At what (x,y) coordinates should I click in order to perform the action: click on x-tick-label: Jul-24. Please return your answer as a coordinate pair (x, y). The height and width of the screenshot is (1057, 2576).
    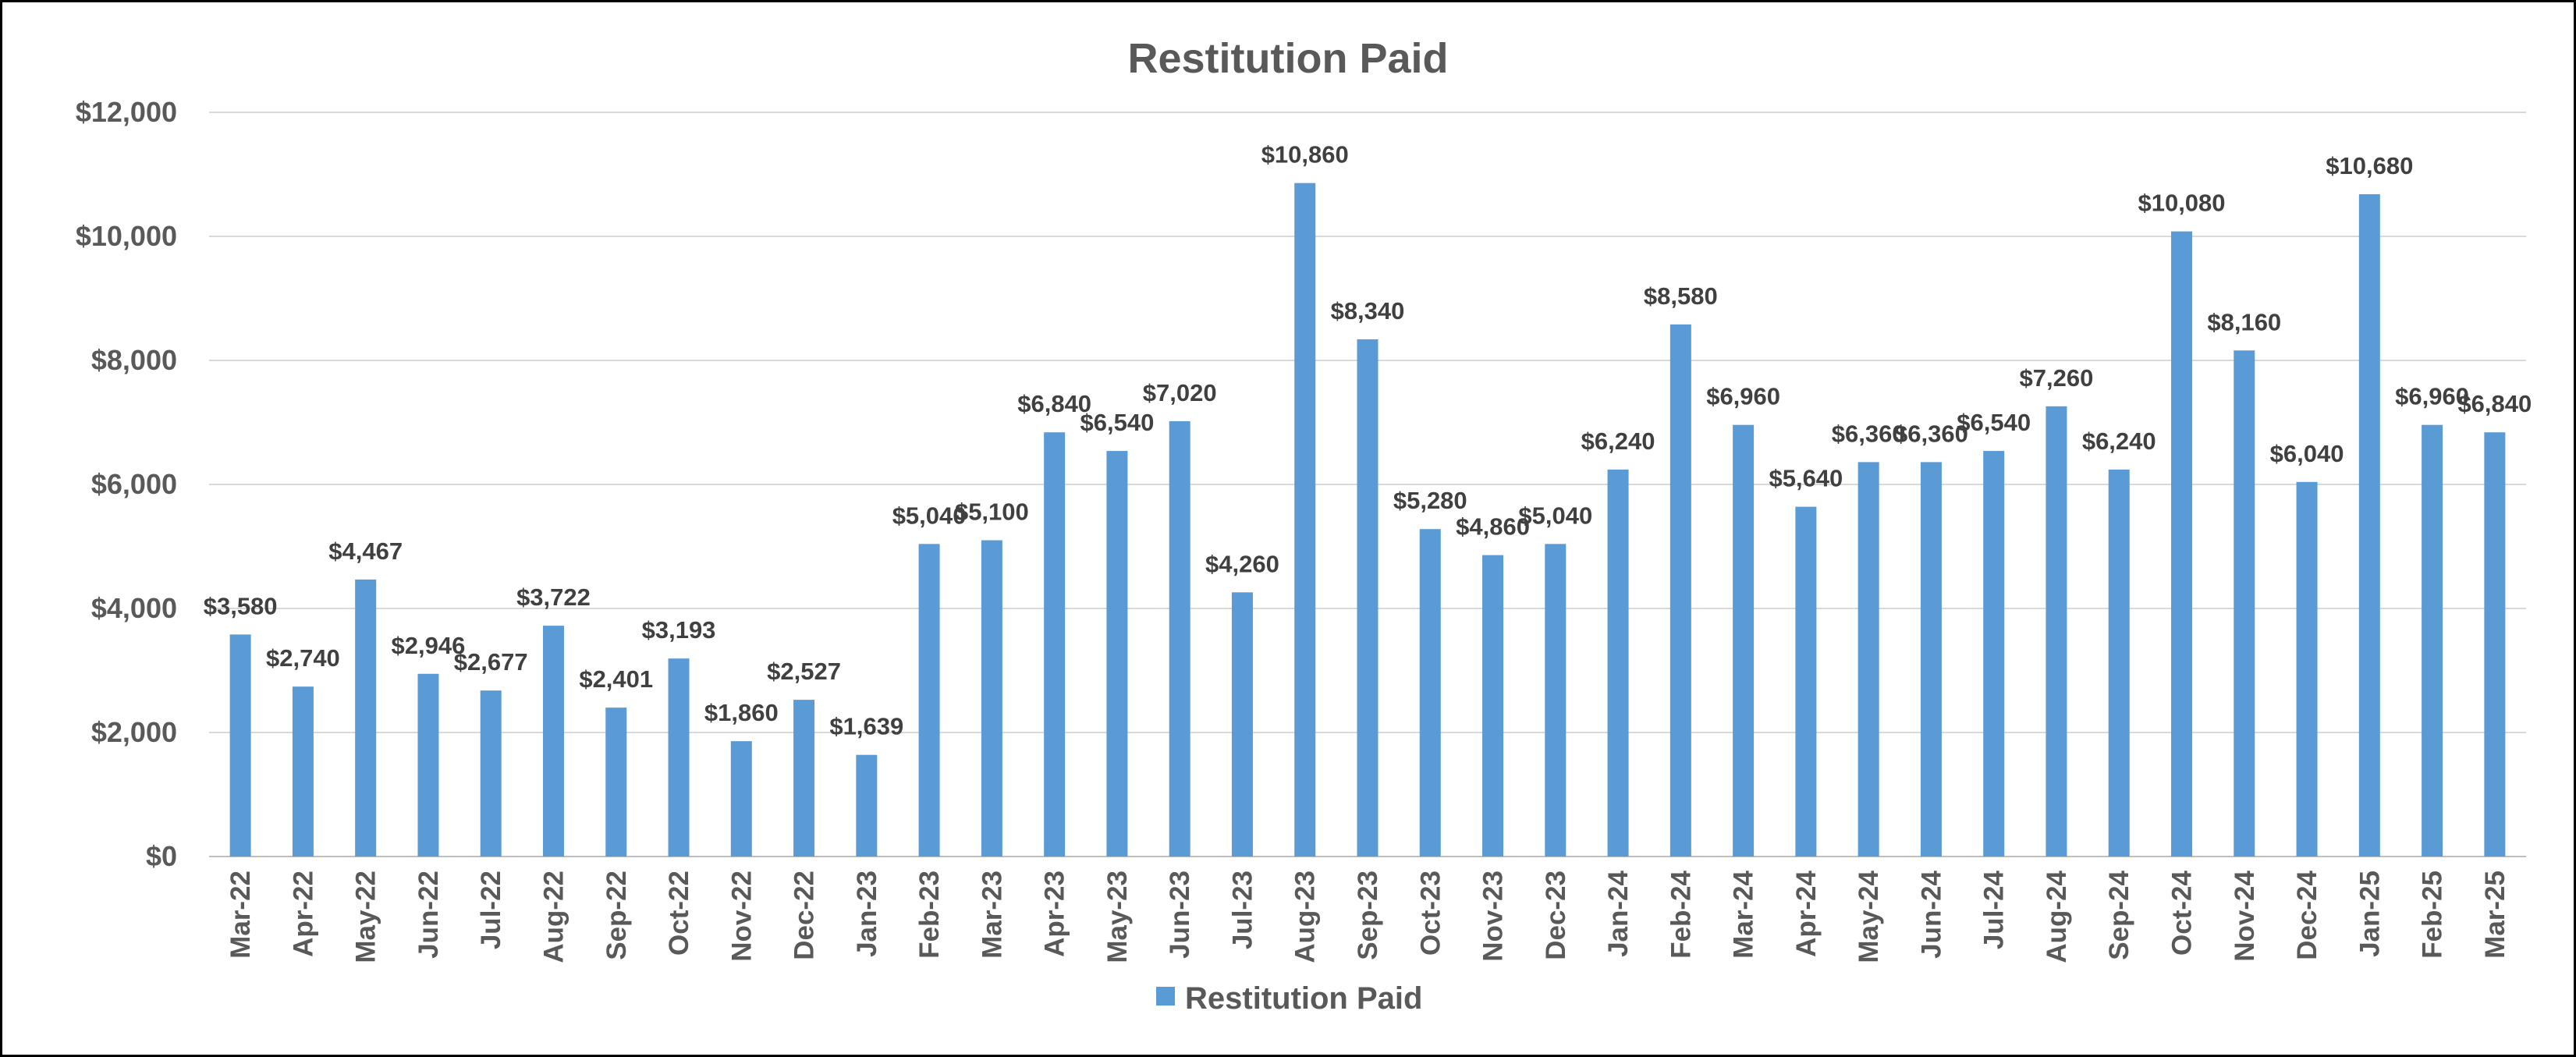
    Looking at the image, I should click on (1994, 909).